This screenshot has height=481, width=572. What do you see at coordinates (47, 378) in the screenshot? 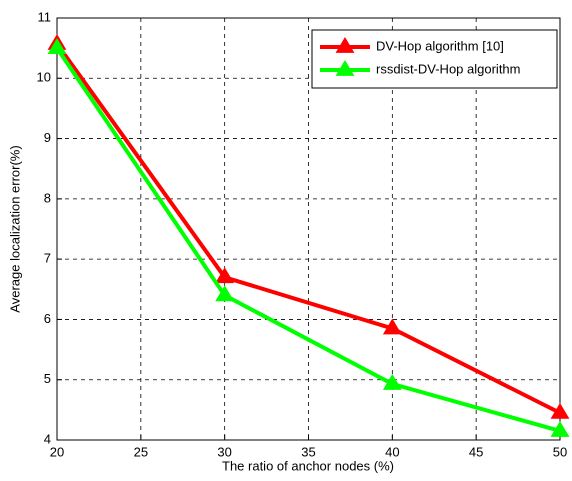
I see `y-tick-label: 5` at bounding box center [47, 378].